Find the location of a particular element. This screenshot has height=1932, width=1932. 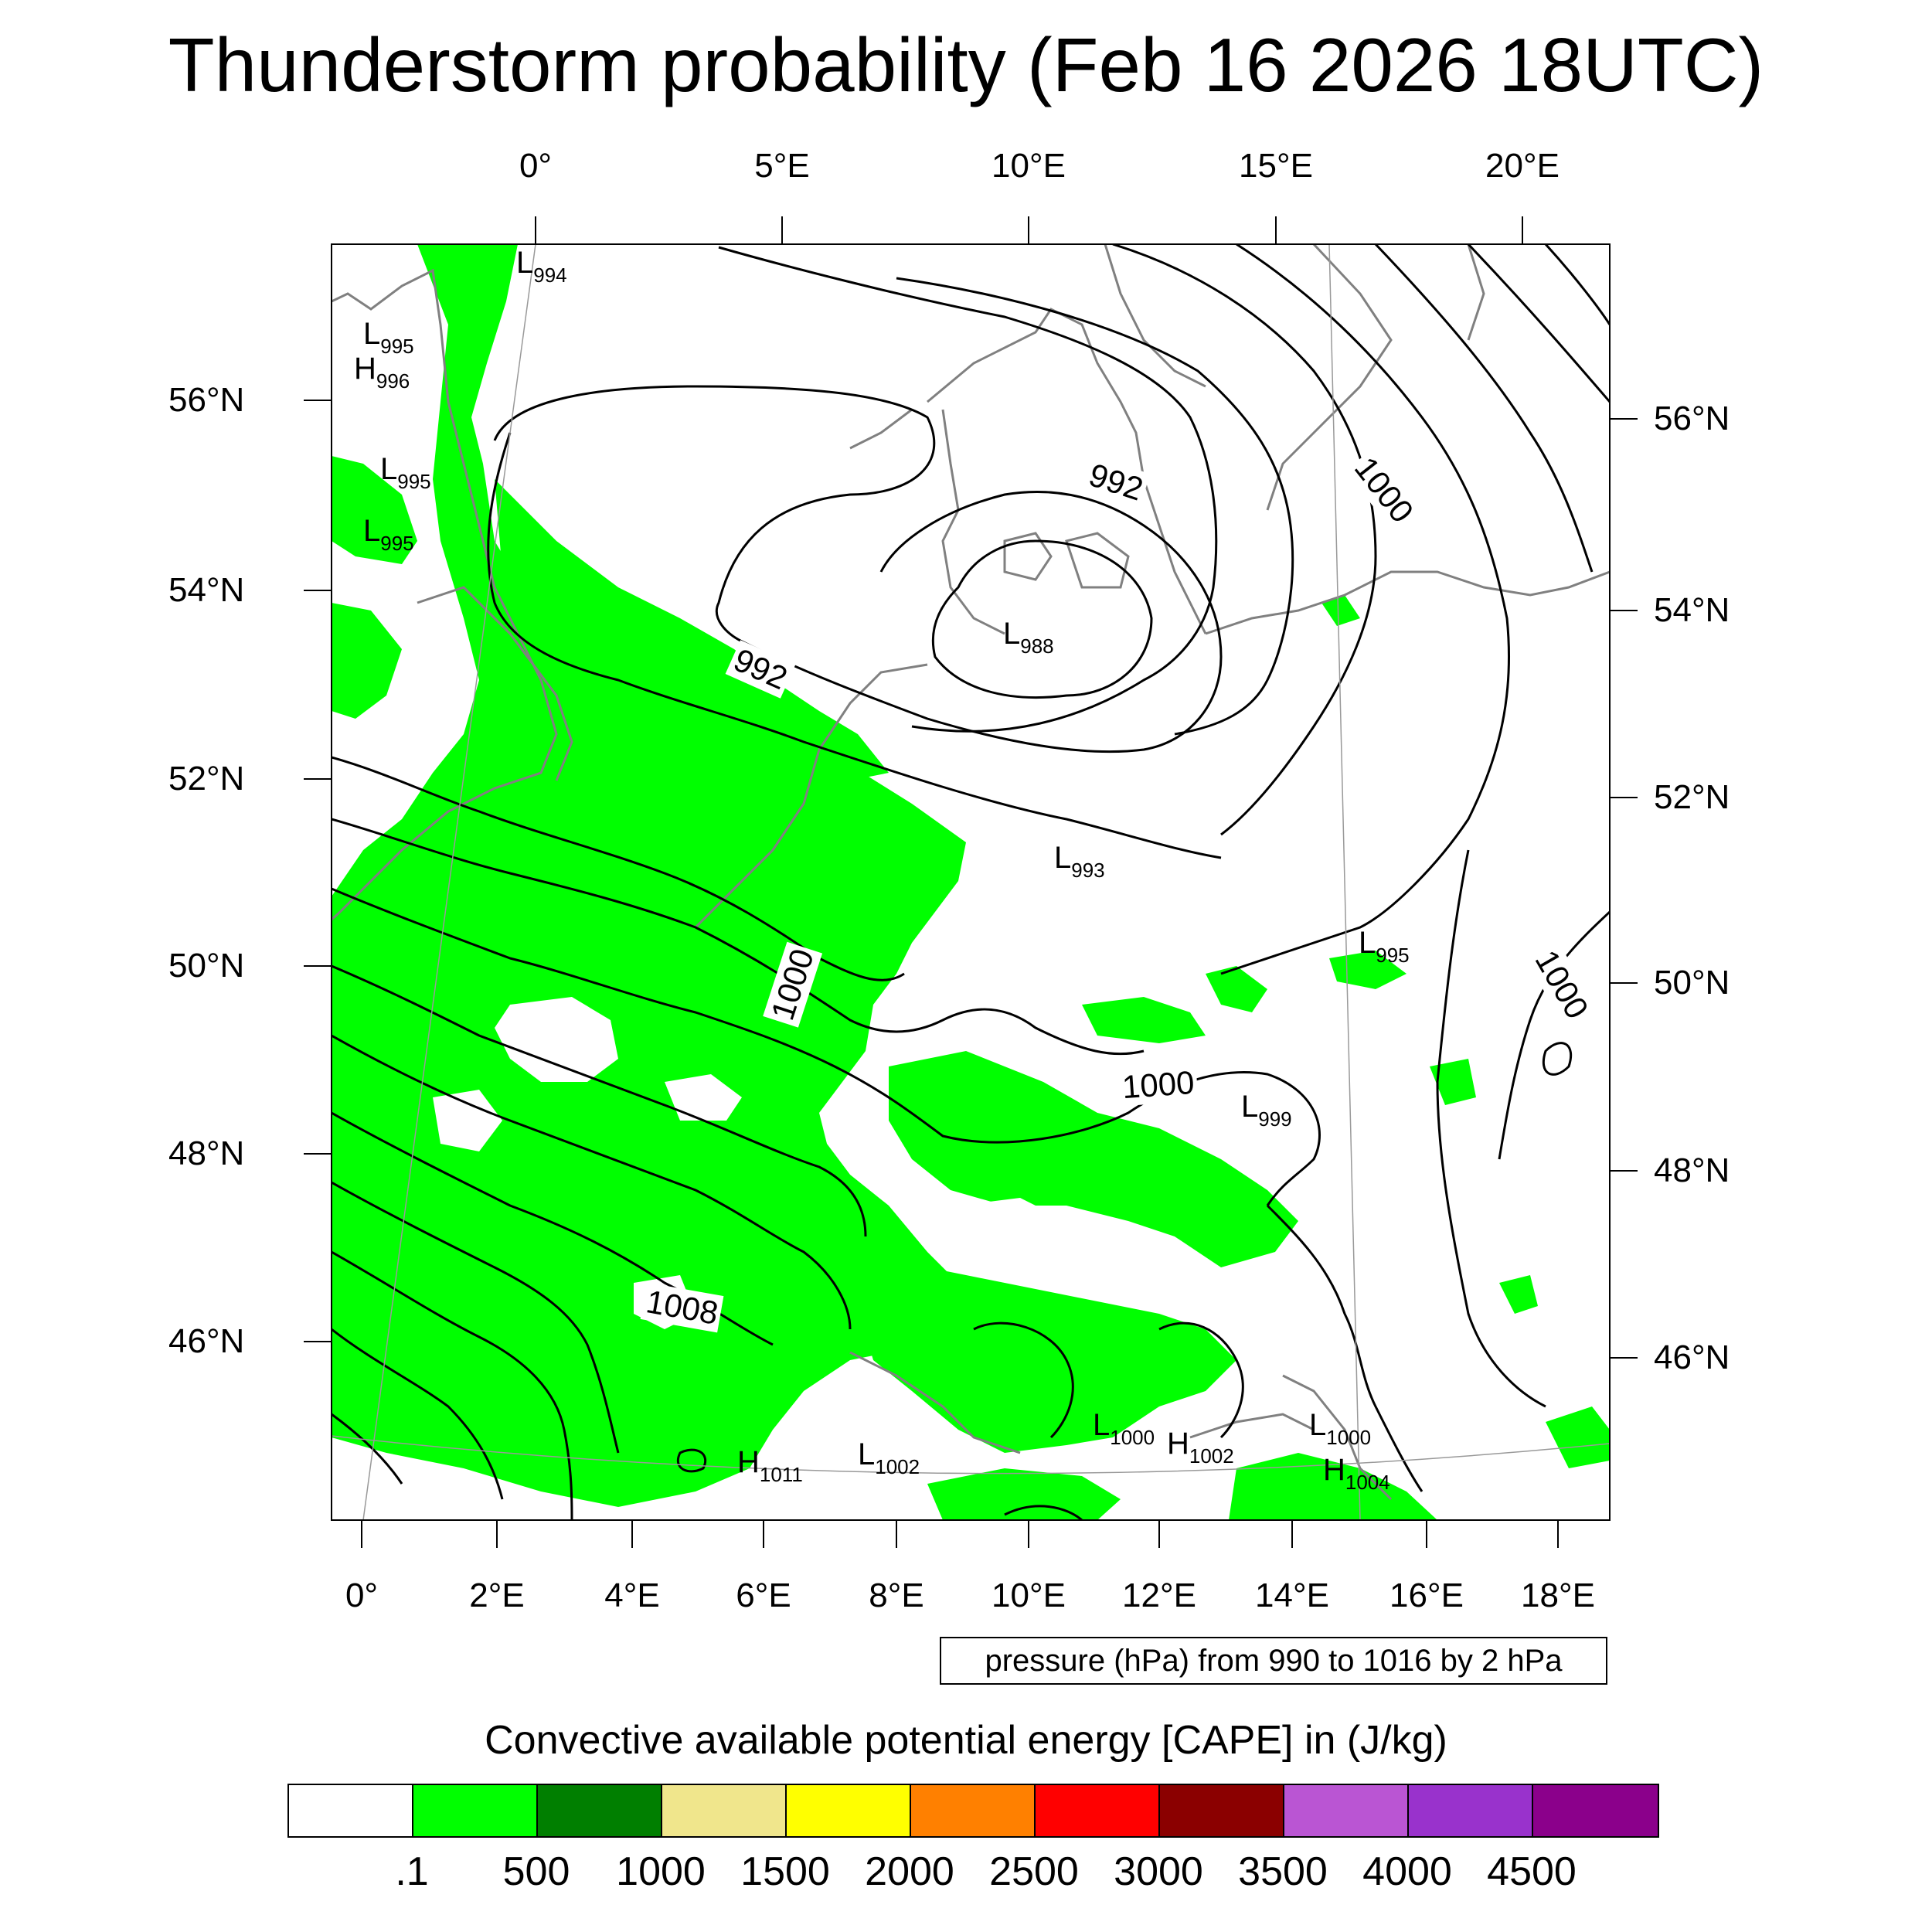

bottom-lon-label: 8°E is located at coordinates (897, 1596).